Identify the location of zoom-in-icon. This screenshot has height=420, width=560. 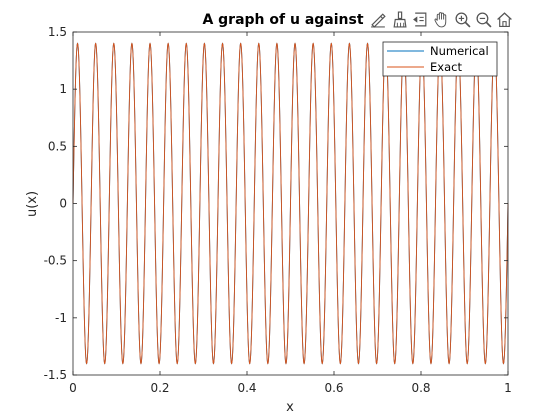
(462, 19).